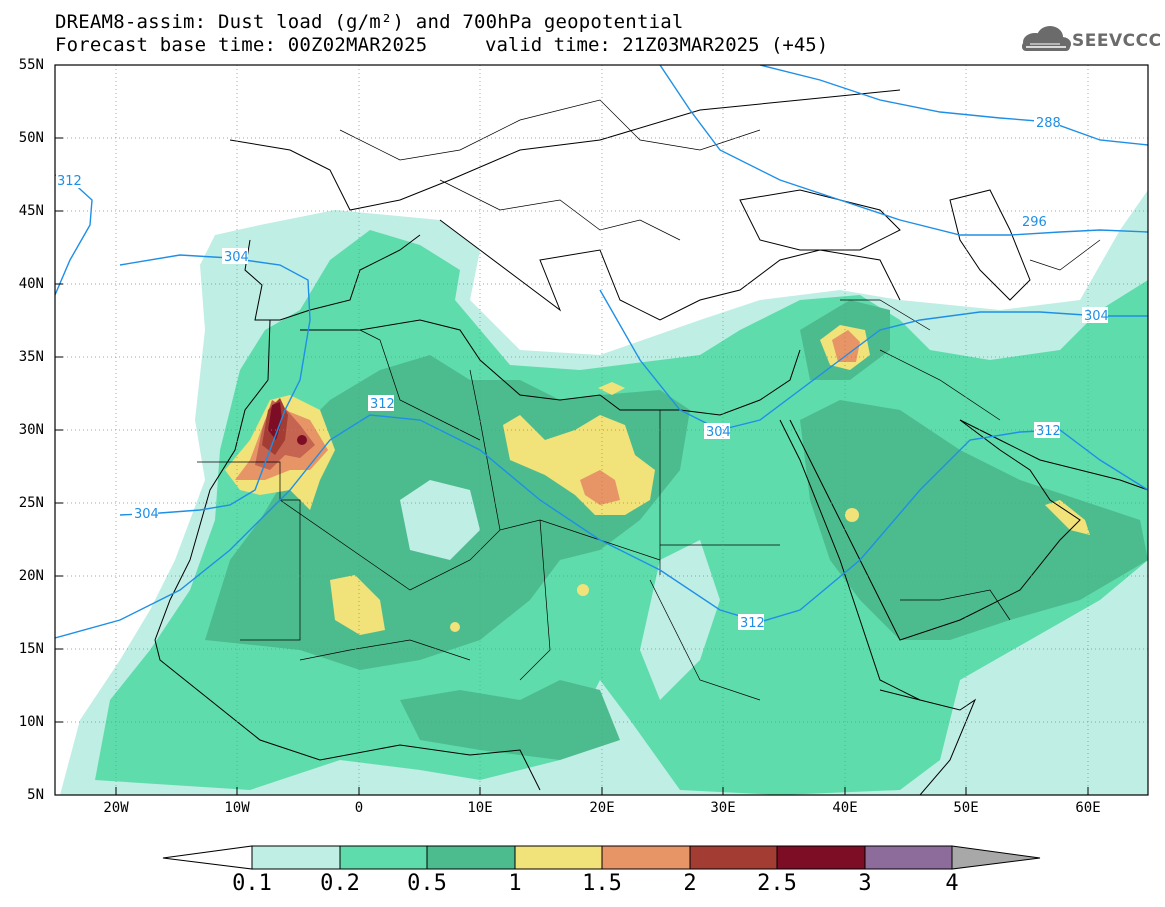 The height and width of the screenshot is (907, 1165). Describe the element at coordinates (1048, 123) in the screenshot. I see `contour-label: 288` at that location.